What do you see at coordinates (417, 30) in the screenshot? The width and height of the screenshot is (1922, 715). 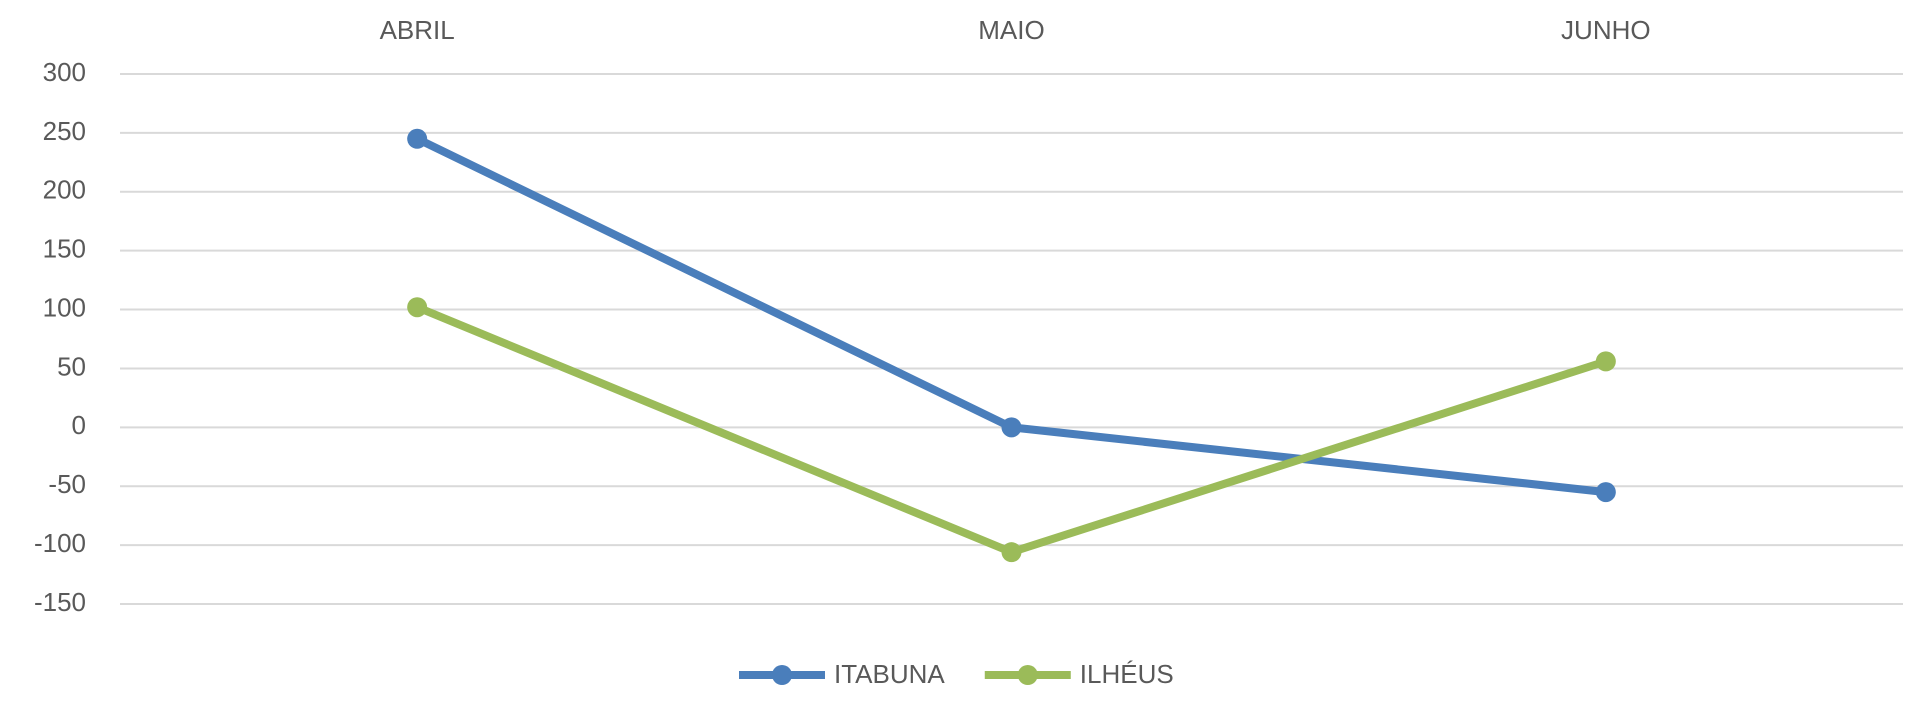 I see `x-tick-label: ABRIL` at bounding box center [417, 30].